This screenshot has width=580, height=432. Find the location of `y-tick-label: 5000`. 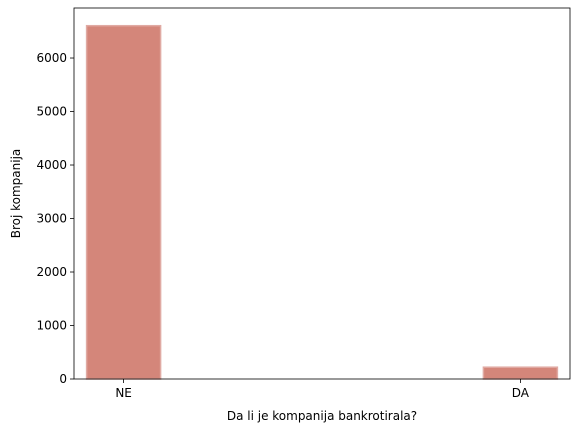

y-tick-label: 5000 is located at coordinates (51, 112).